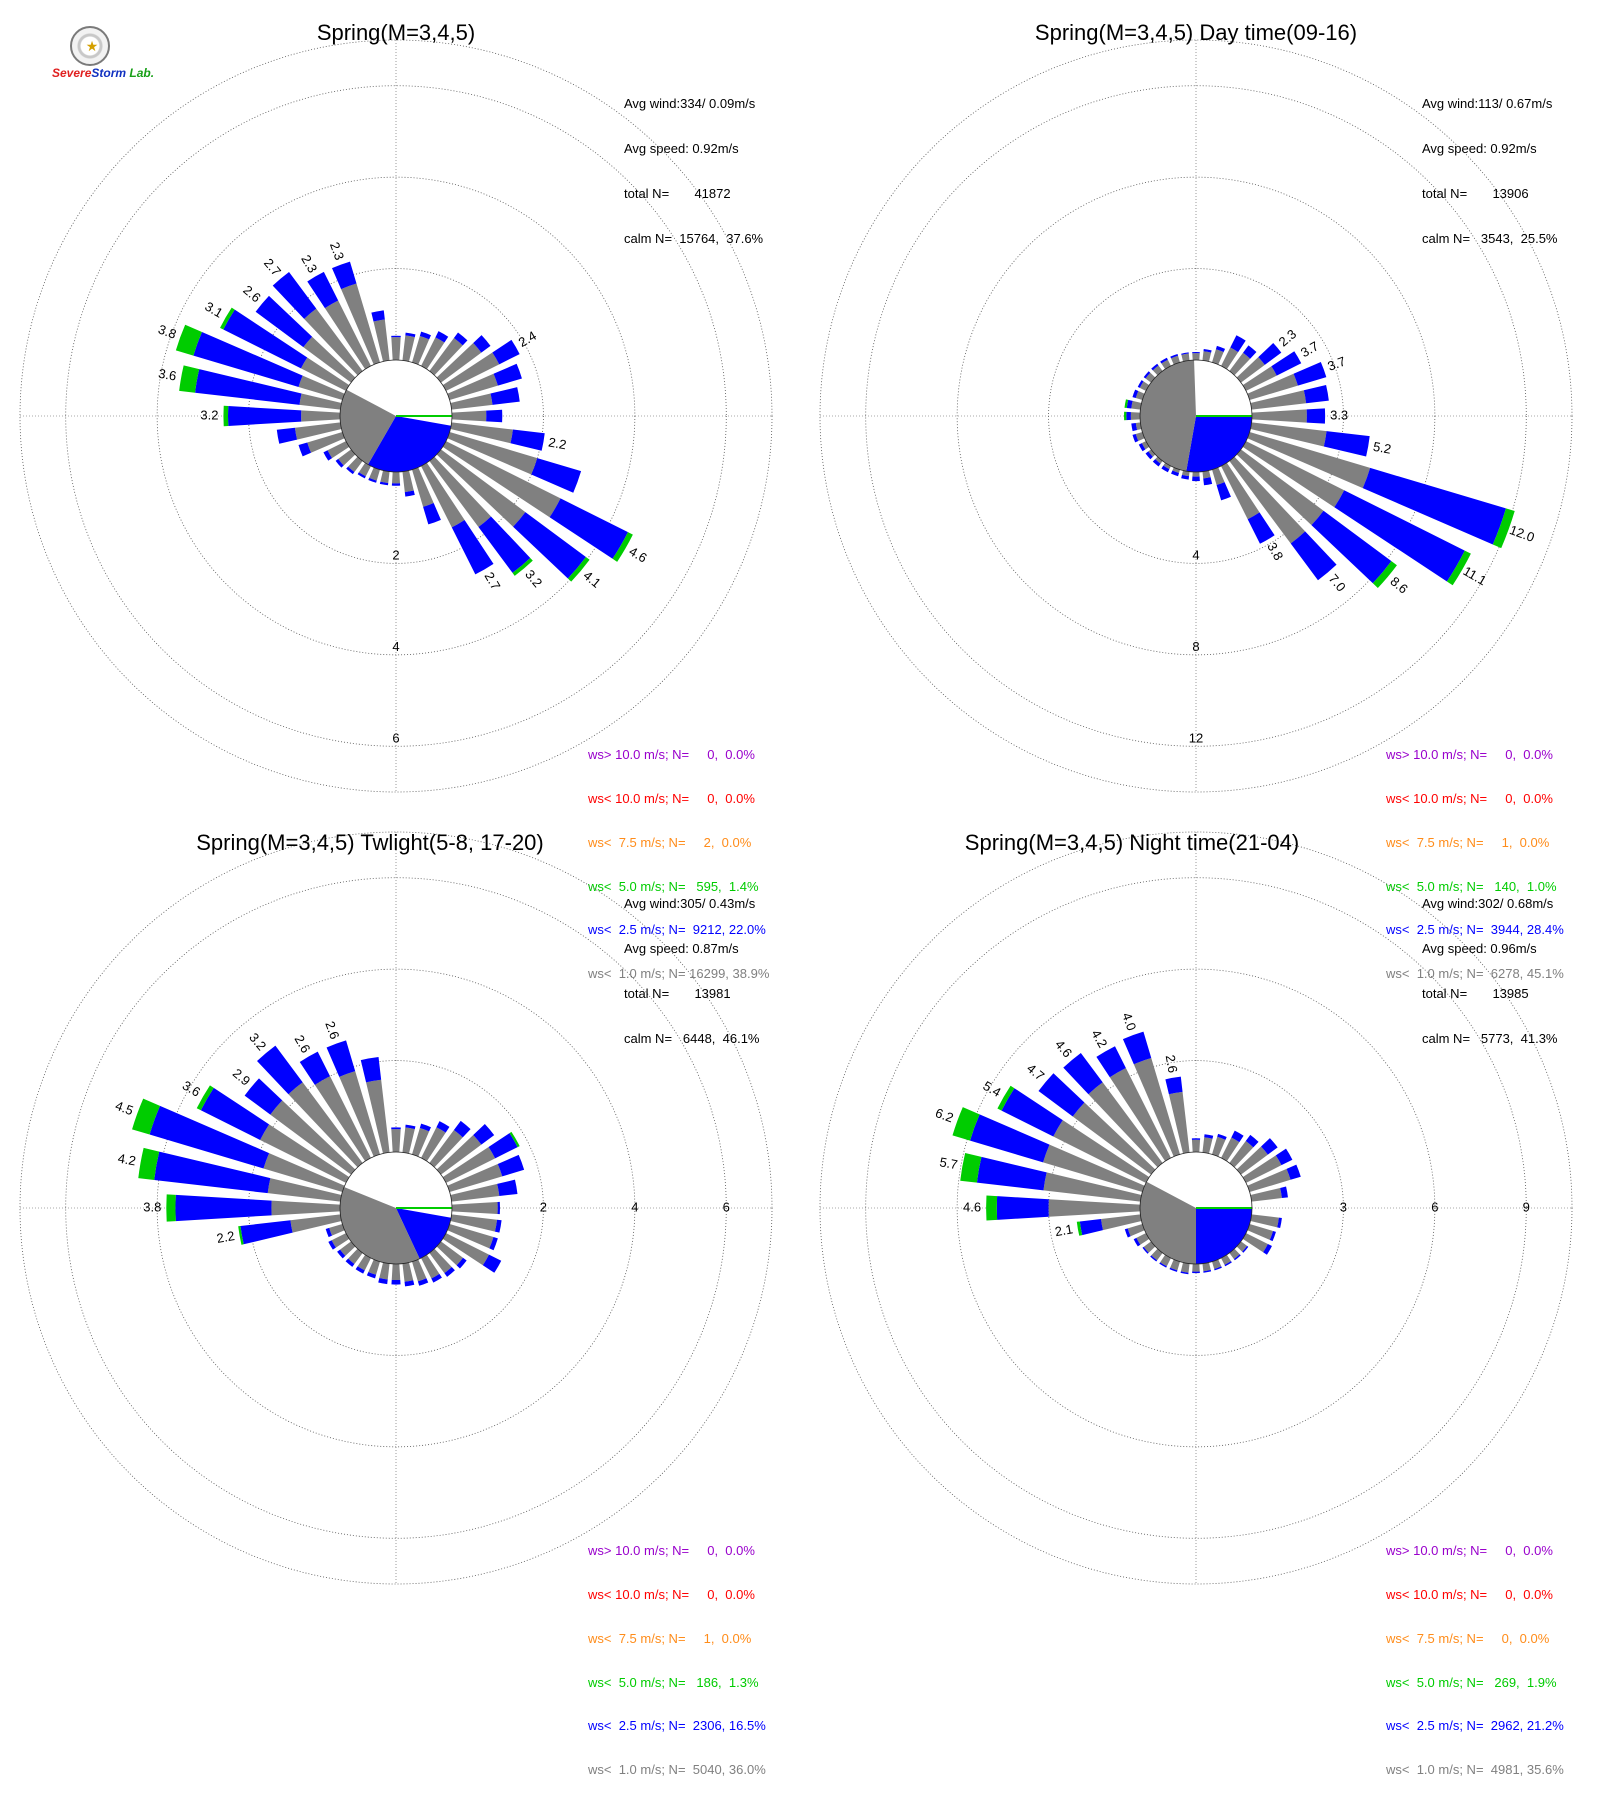 The height and width of the screenshot is (1807, 1620). Describe the element at coordinates (694, 238) in the screenshot. I see `calm-n-text: calm N= 15764, 37.6%` at that location.